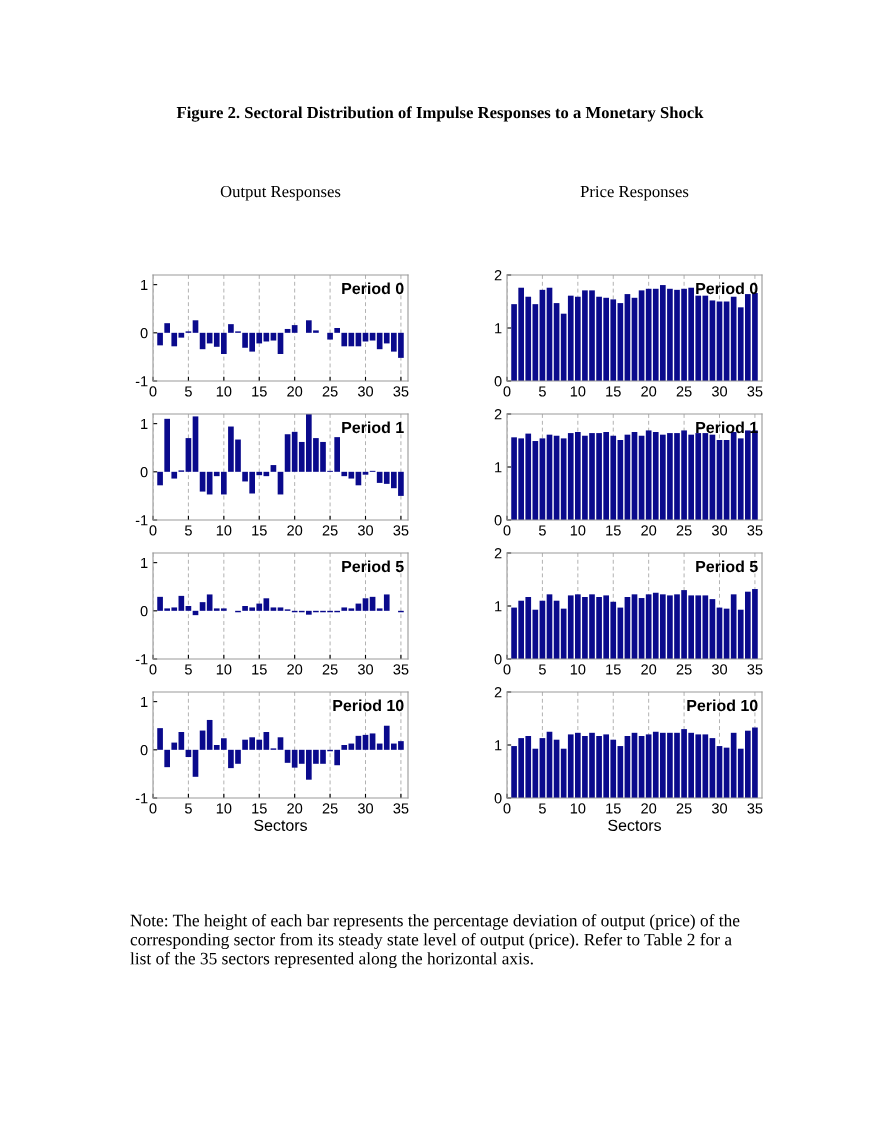 The image size is (880, 1139). I want to click on chart-subtitle: Output Responses, so click(280, 193).